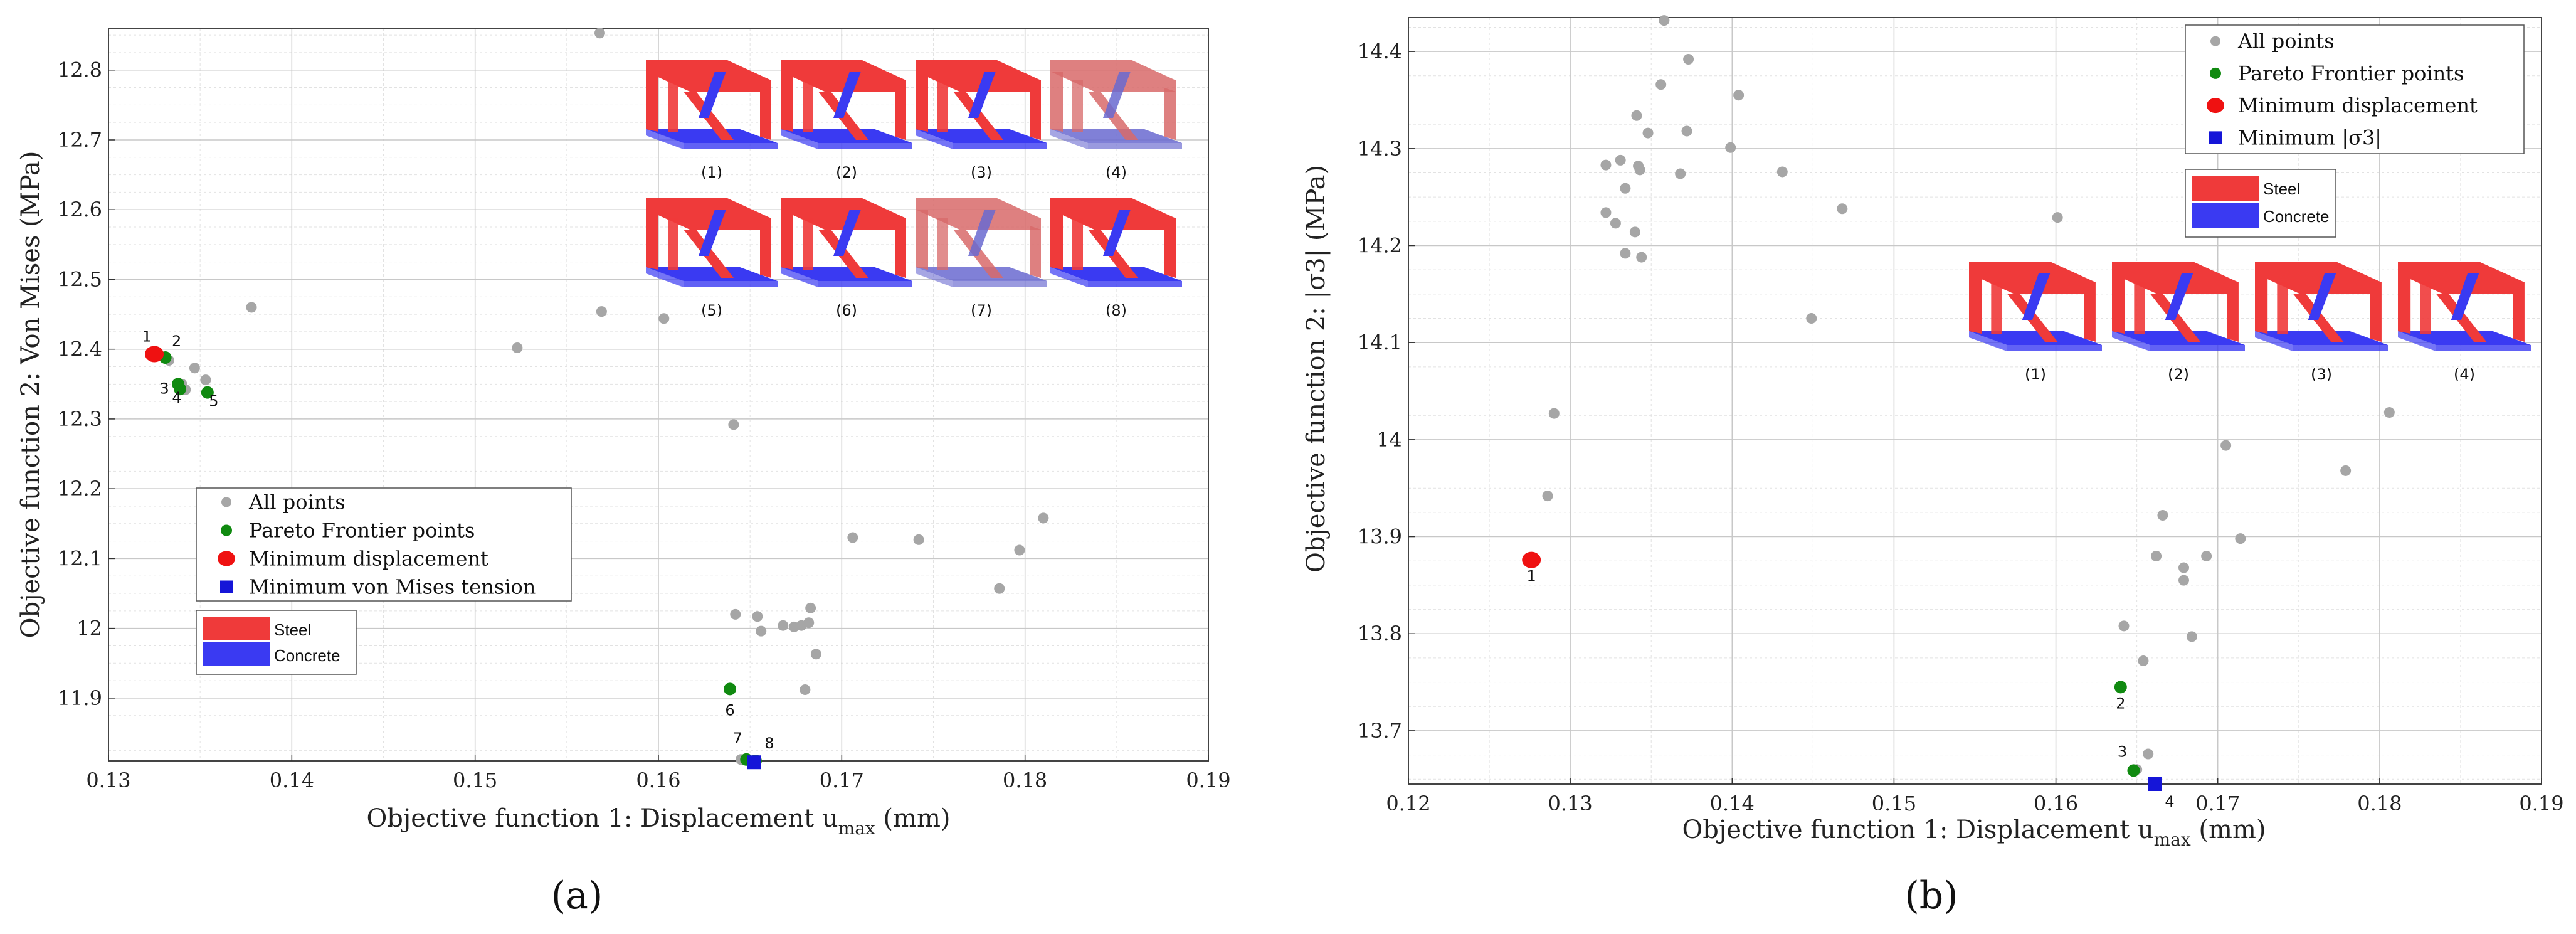 This screenshot has width=2576, height=934. I want to click on chart-a-x-tick-label: 0.18, so click(1025, 780).